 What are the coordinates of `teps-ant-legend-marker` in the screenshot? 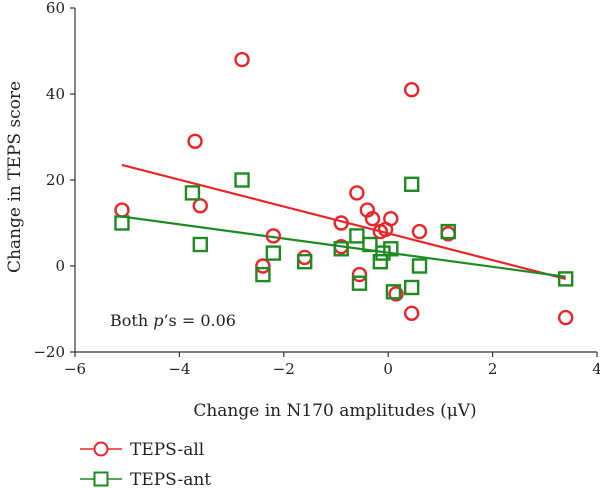 It's located at (101, 479).